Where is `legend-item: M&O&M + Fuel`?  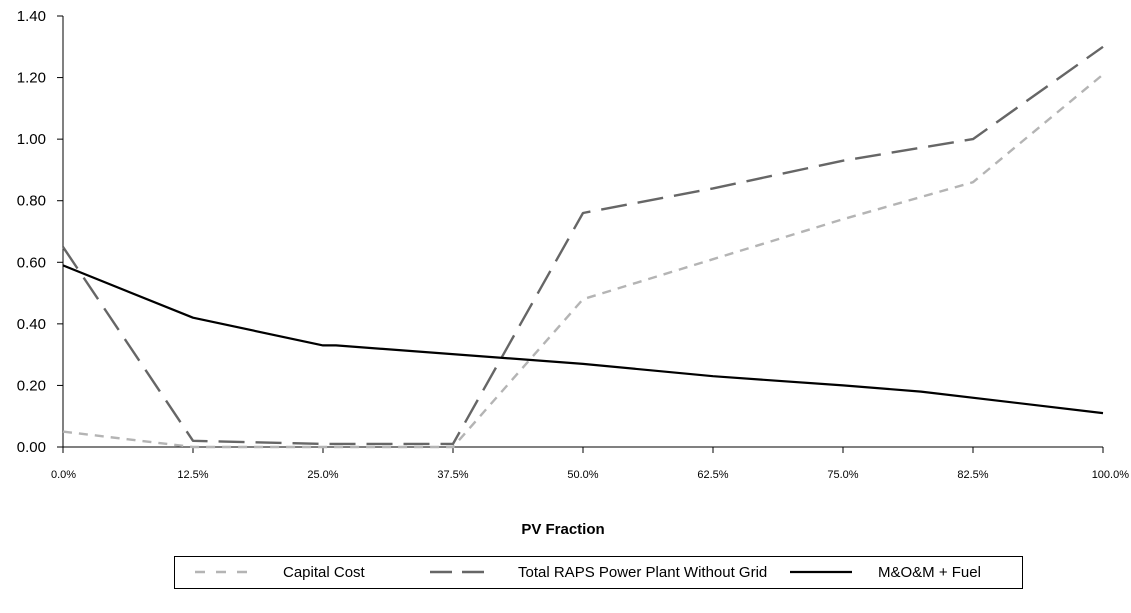 legend-item: M&O&M + Fuel is located at coordinates (885, 572).